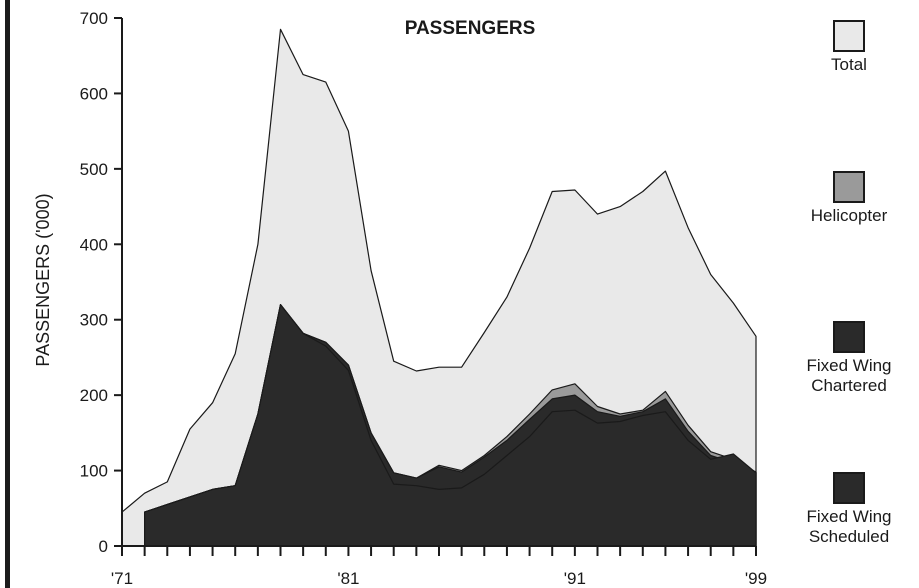  Describe the element at coordinates (348, 578) in the screenshot. I see `x-tick-label: '81` at that location.